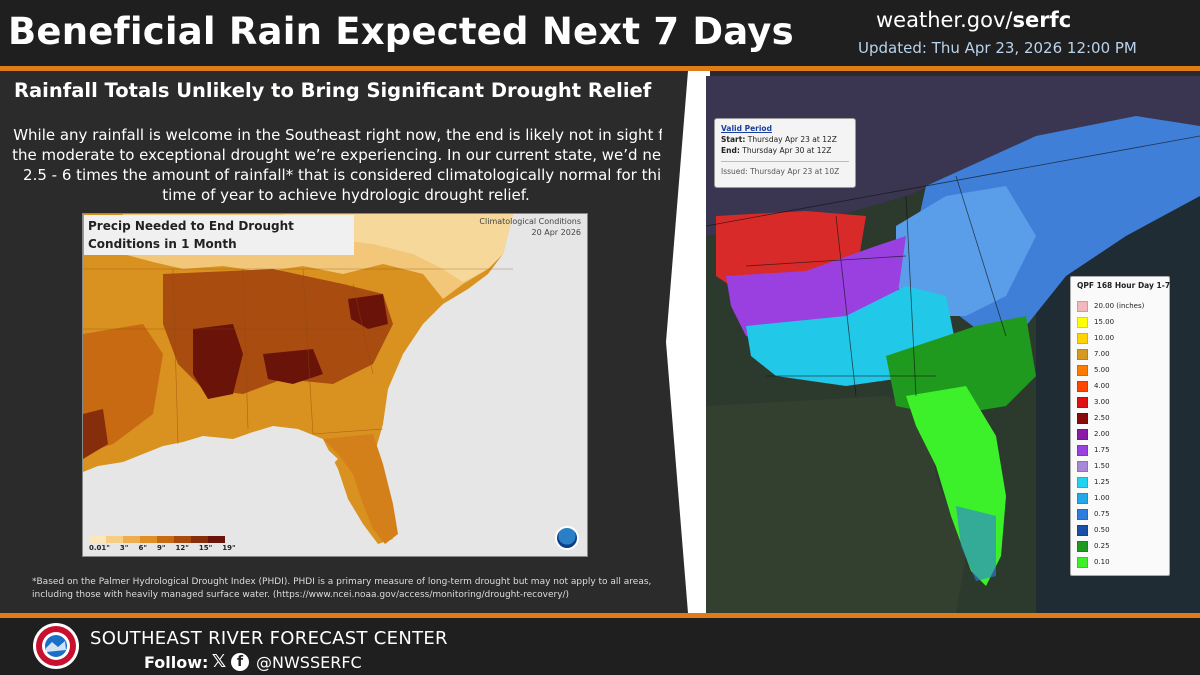 The image size is (1200, 675). I want to click on updated-timestamp: Updated: Thu Apr 23, 2026 12:00 PM, so click(997, 48).